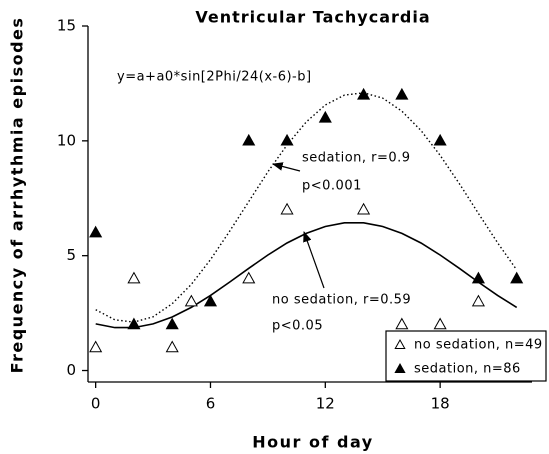 This screenshot has width=549, height=454. Describe the element at coordinates (440, 404) in the screenshot. I see `x-tick-label: 18` at that location.